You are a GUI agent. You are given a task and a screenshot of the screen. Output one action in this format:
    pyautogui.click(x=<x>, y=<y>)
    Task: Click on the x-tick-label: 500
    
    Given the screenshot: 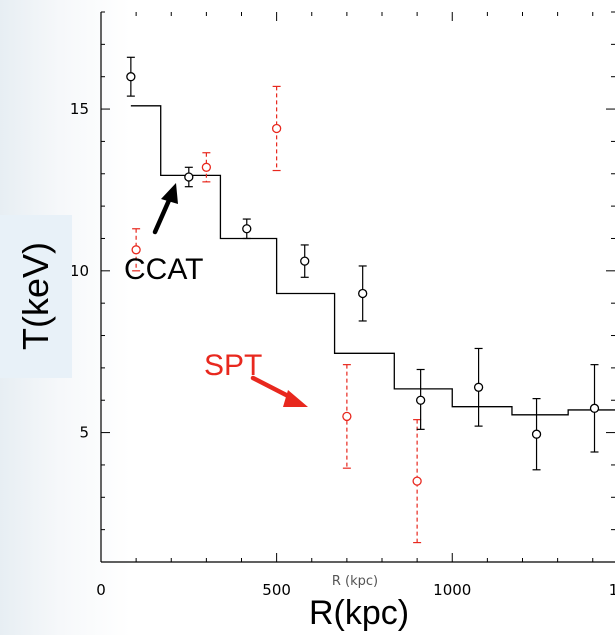 What is the action you would take?
    pyautogui.click(x=276, y=590)
    